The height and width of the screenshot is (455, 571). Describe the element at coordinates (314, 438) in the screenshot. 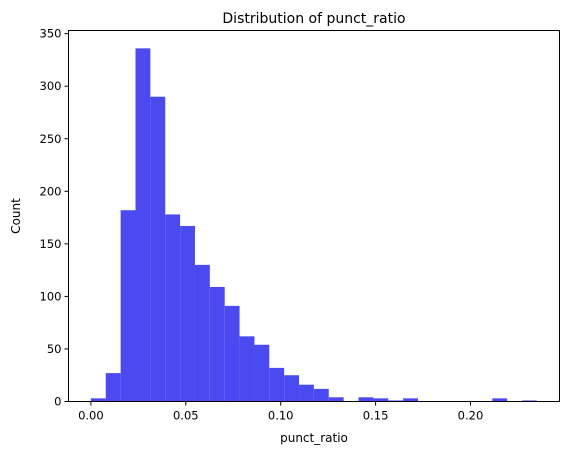

I see `x-axis-label: punct_ratio` at that location.